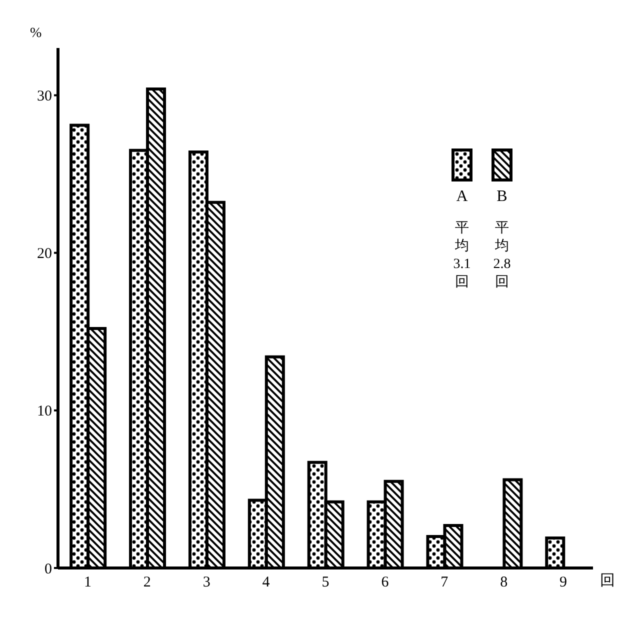  I want to click on y-tick-label: 10, so click(44, 412).